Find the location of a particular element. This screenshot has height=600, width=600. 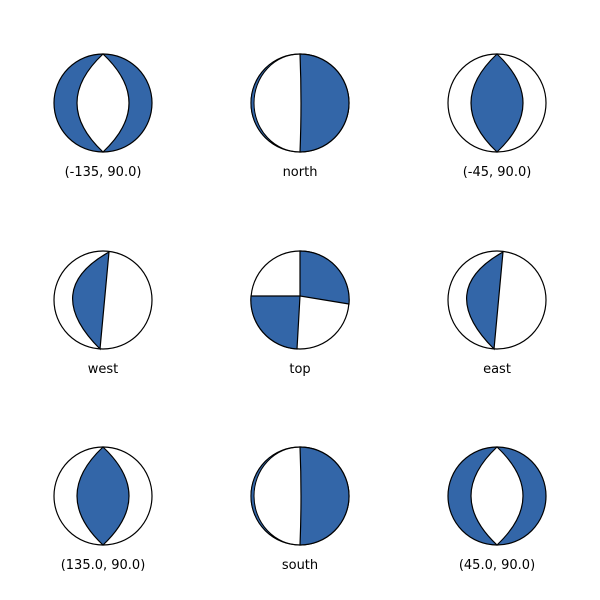

beachball-label: south is located at coordinates (300, 565).